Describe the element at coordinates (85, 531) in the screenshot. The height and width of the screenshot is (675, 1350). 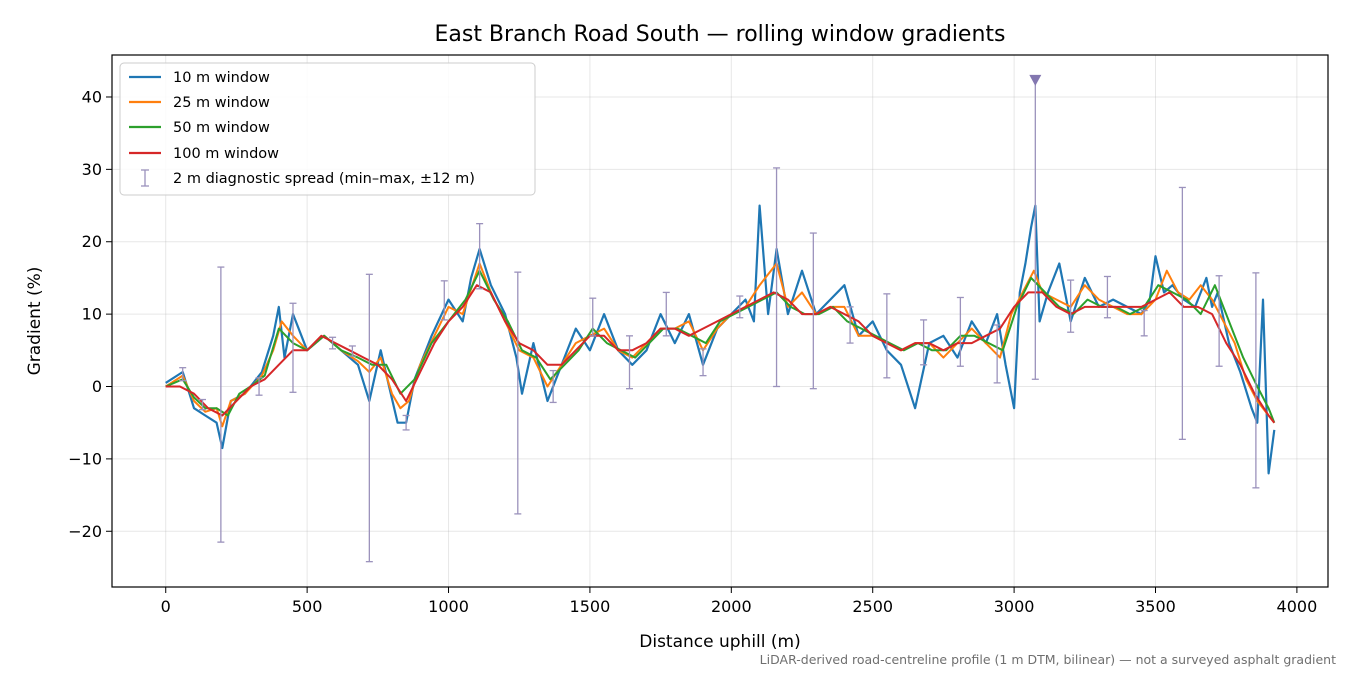
I see `y-tick-label: −20` at that location.